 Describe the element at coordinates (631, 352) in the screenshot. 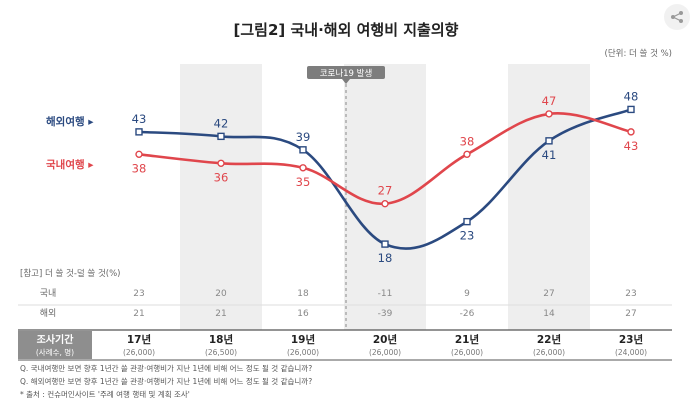

I see `x-tick-sample-6: (24,000)` at that location.